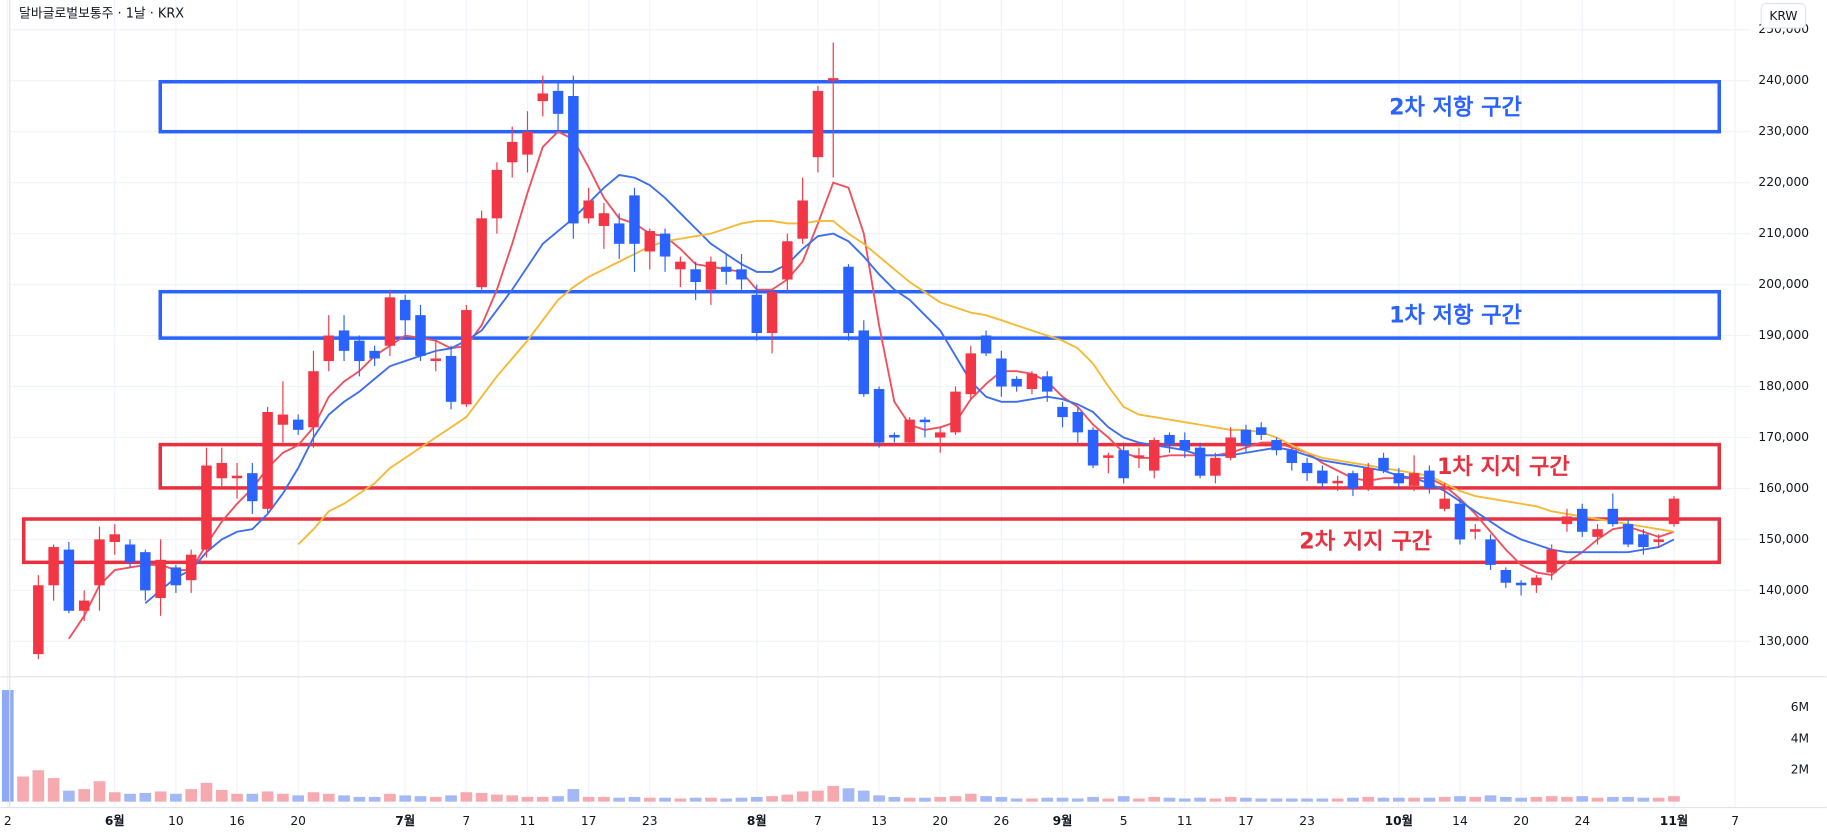 This screenshot has height=839, width=1827. What do you see at coordinates (1783, 386) in the screenshot?
I see `y-tick-label: 180,000` at bounding box center [1783, 386].